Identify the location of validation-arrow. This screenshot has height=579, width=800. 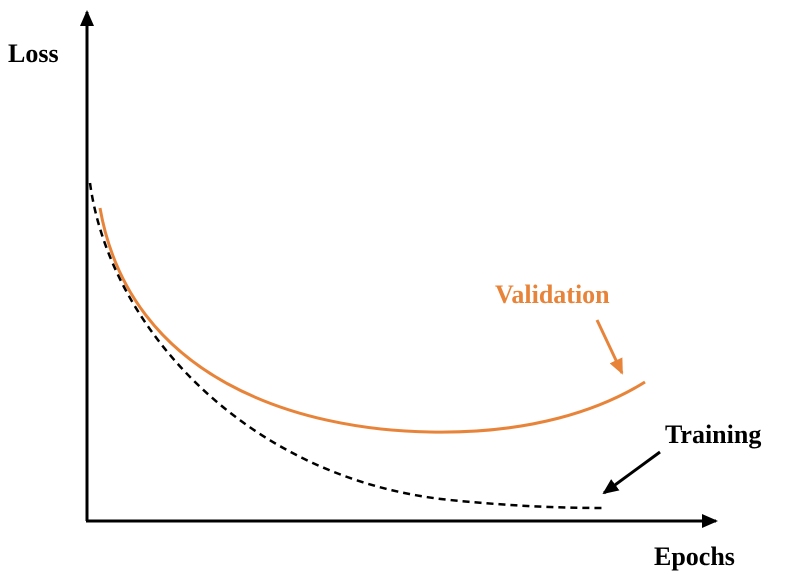
(609, 347).